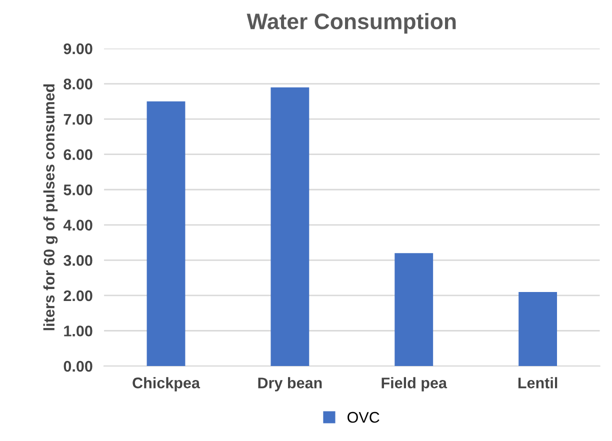 This screenshot has width=612, height=441. I want to click on y-tick-label: 5.00, so click(78, 190).